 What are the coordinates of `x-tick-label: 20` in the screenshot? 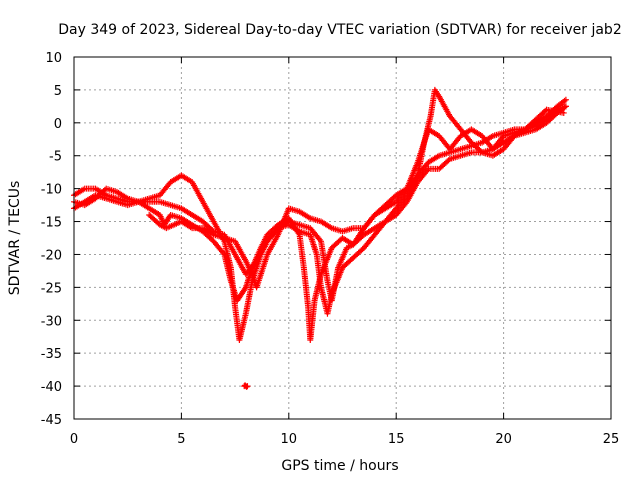 It's located at (503, 439).